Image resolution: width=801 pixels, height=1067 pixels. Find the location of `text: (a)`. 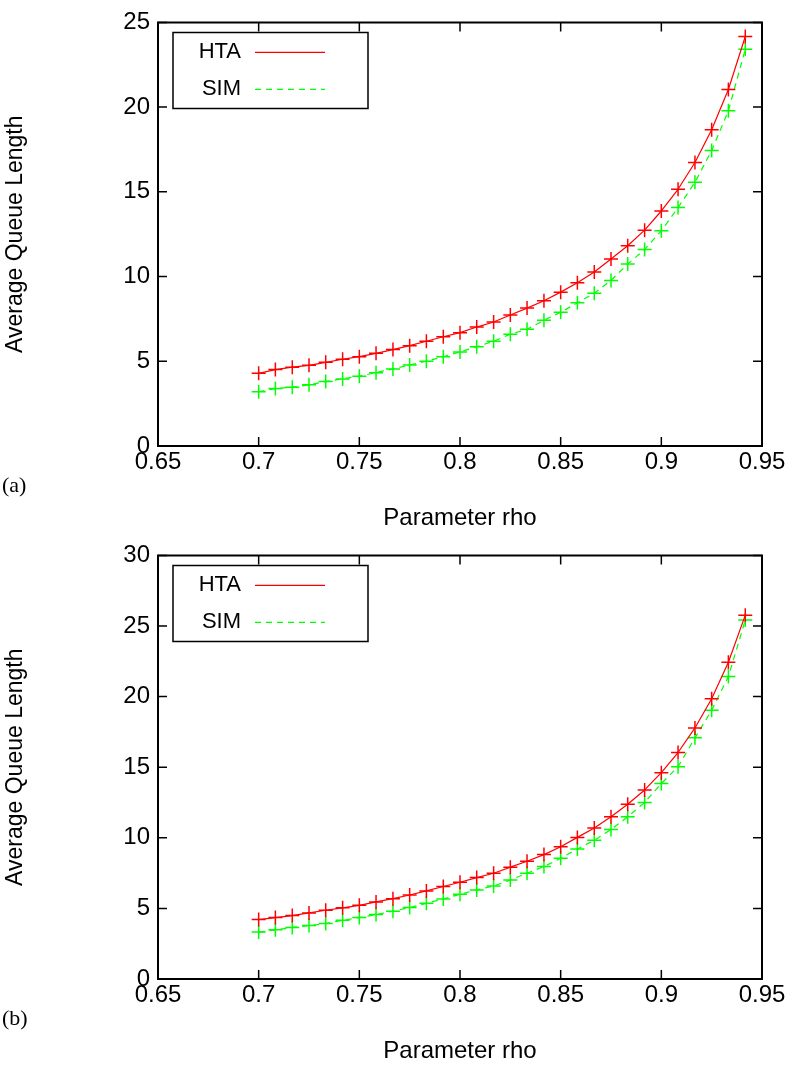

text: (a) is located at coordinates (14, 485).